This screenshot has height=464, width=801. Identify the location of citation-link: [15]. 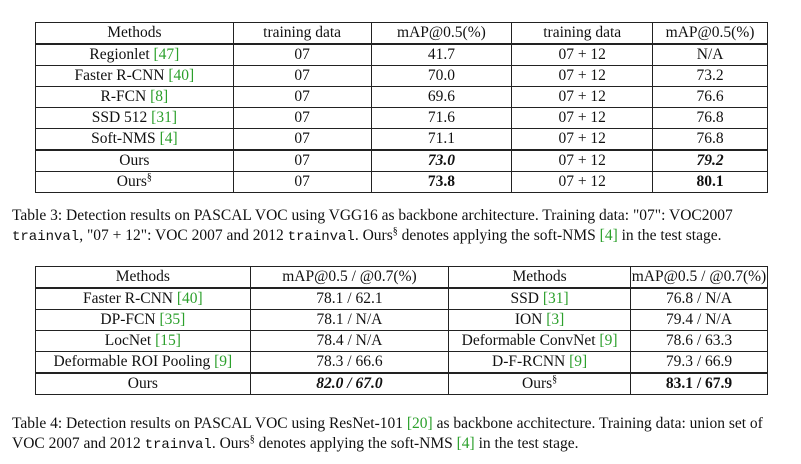
(168, 340).